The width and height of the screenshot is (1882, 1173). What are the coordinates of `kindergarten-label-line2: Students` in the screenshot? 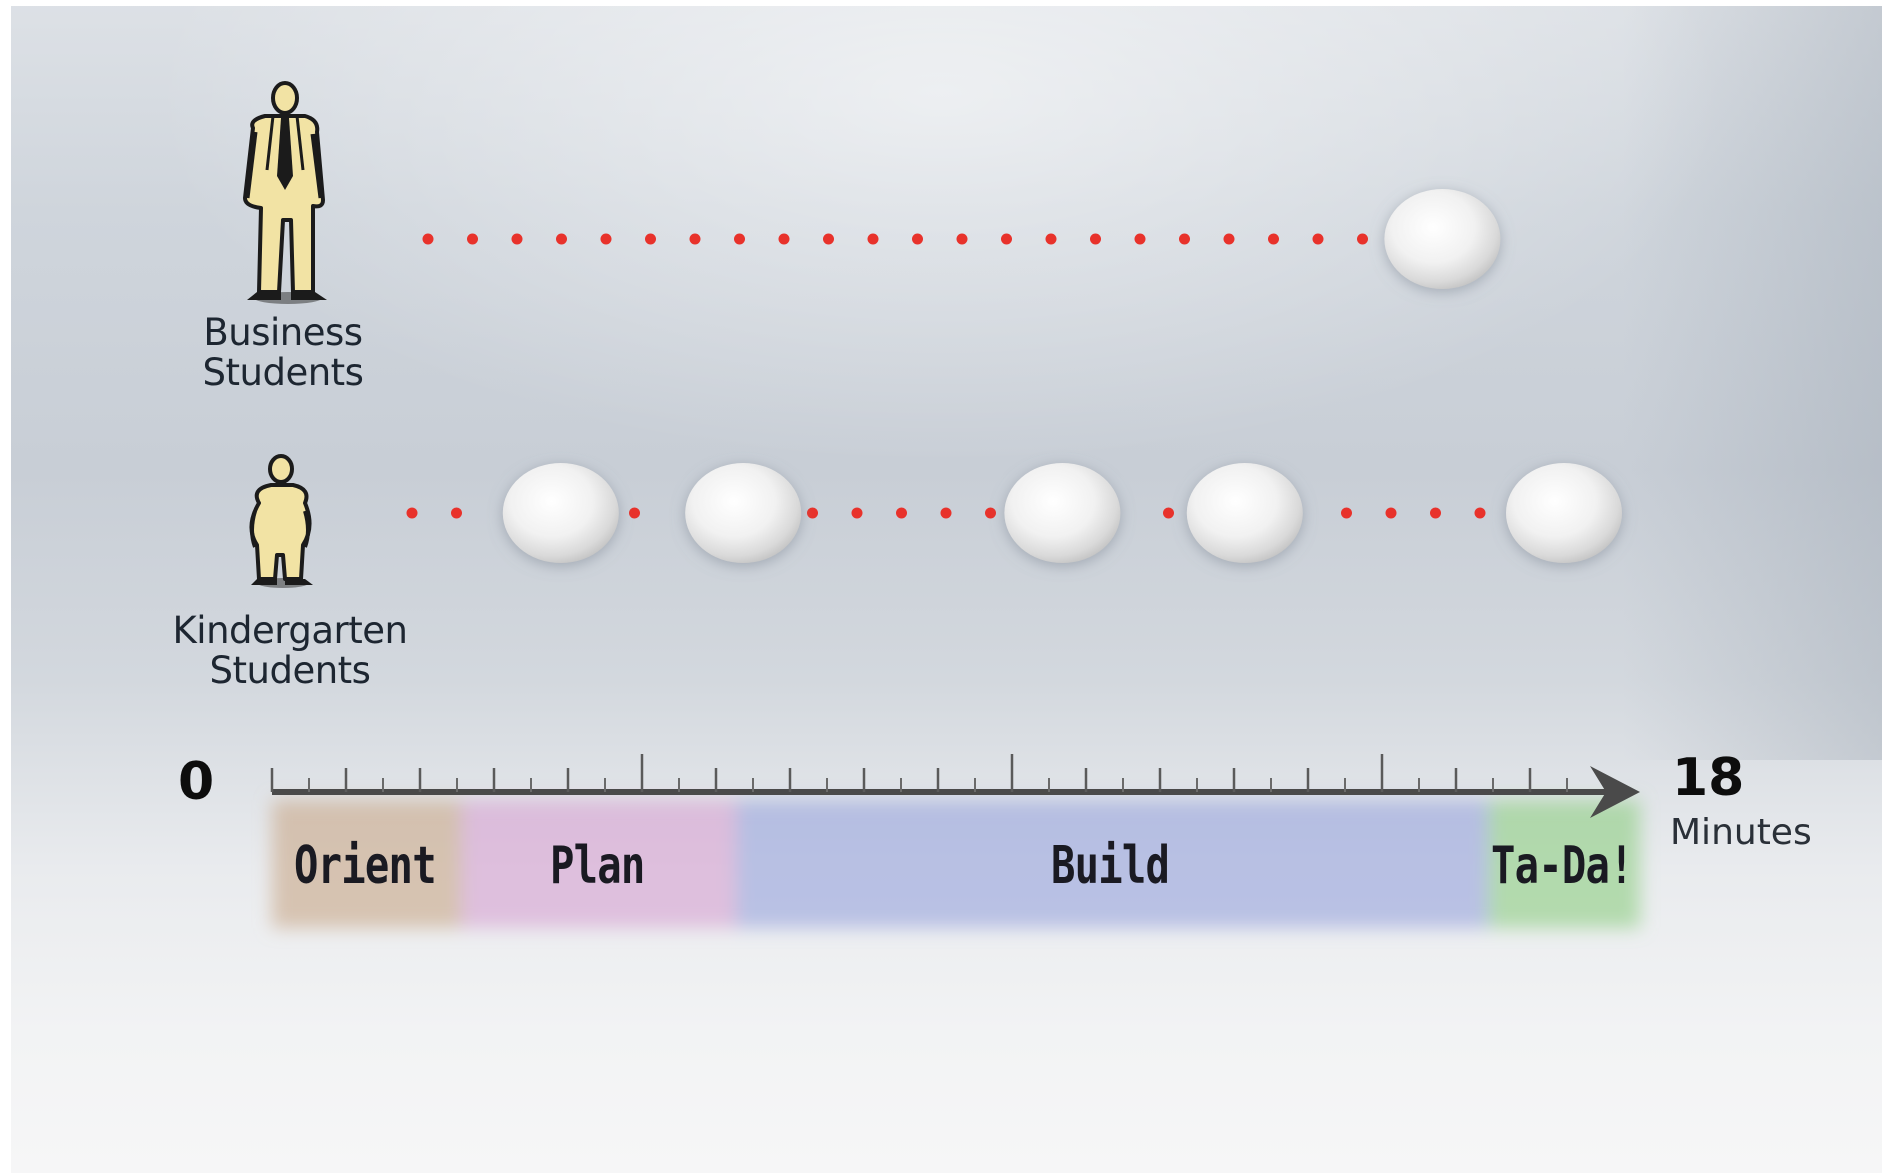 It's located at (290, 670).